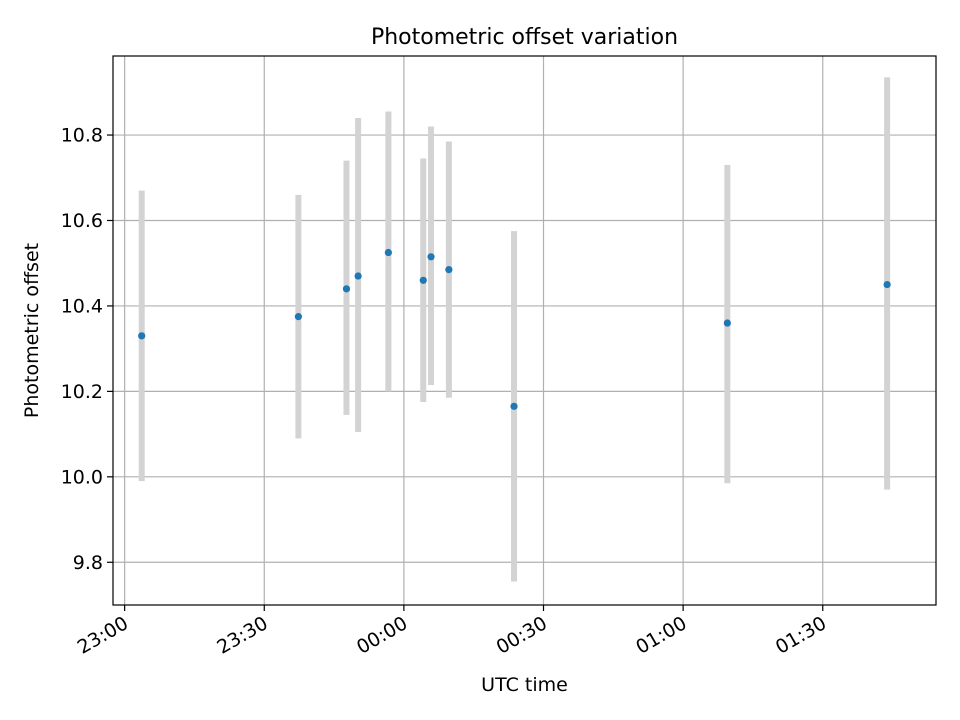 The height and width of the screenshot is (720, 960). I want to click on y-tick-label: 9.8, so click(88, 563).